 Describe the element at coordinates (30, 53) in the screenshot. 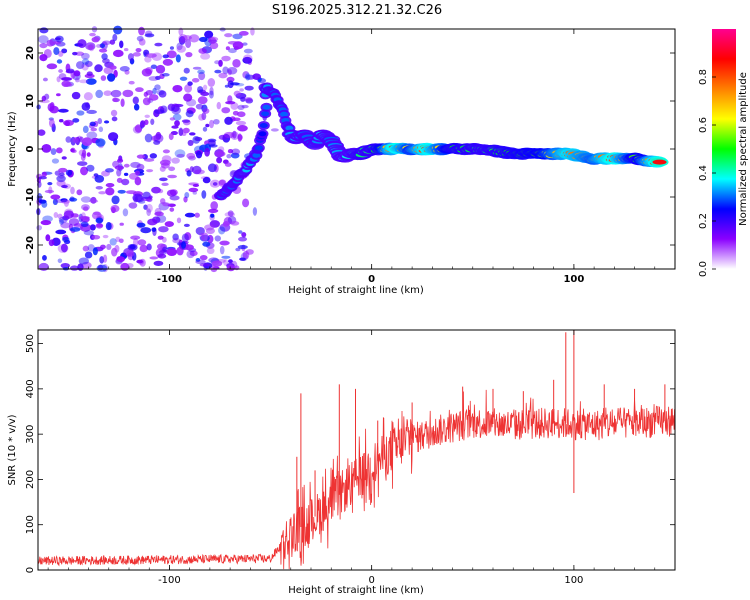

I see `y-tick-label: 20` at that location.